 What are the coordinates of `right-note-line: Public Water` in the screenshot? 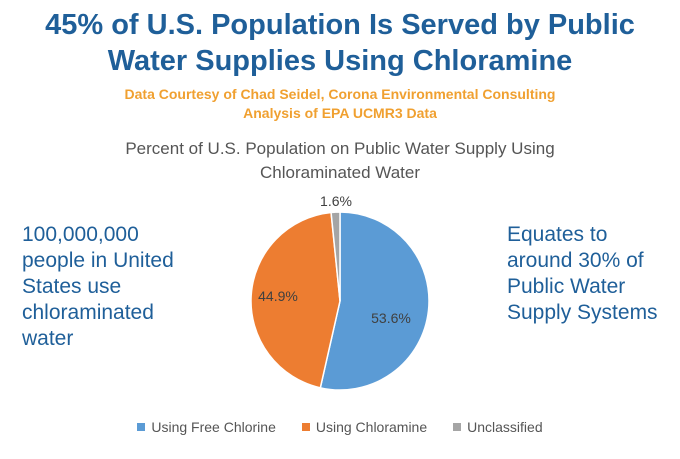 It's located at (566, 286).